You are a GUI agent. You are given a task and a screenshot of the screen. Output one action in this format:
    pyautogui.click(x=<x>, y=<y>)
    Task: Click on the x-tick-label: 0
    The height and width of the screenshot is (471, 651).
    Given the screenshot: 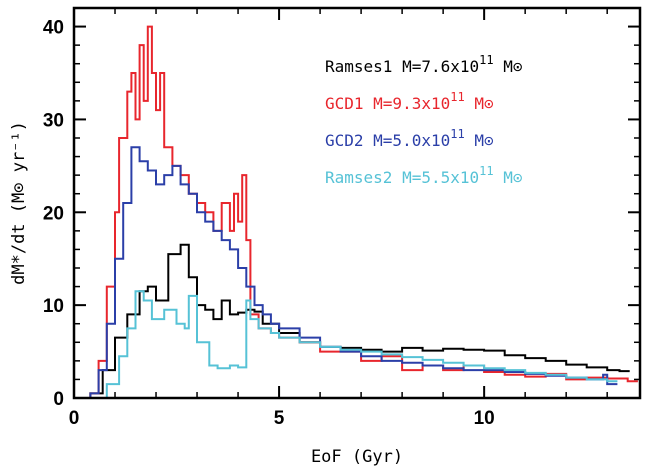 What is the action you would take?
    pyautogui.click(x=74, y=418)
    